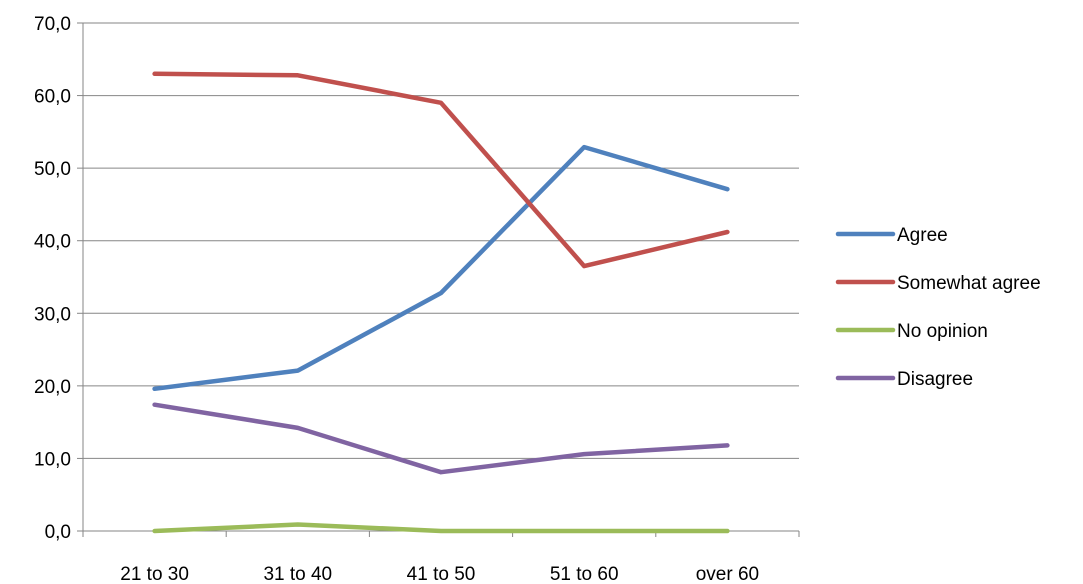 The height and width of the screenshot is (584, 1083). Describe the element at coordinates (441, 557) in the screenshot. I see `x-axis-ticks: 21 to 30 31 to 40 41 to 50 51 to 60 over 60` at that location.